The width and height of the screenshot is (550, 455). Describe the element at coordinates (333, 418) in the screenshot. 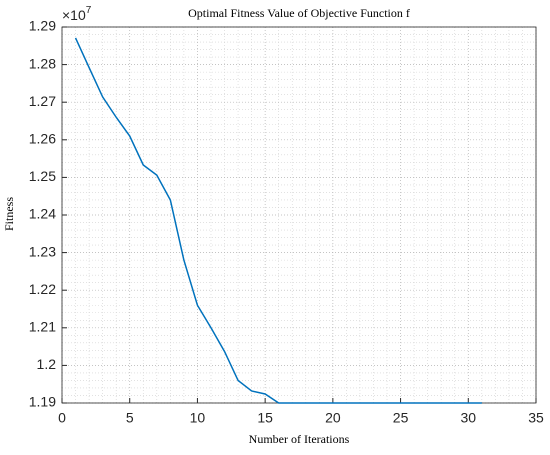

I see `x-tick-label: 20` at that location.